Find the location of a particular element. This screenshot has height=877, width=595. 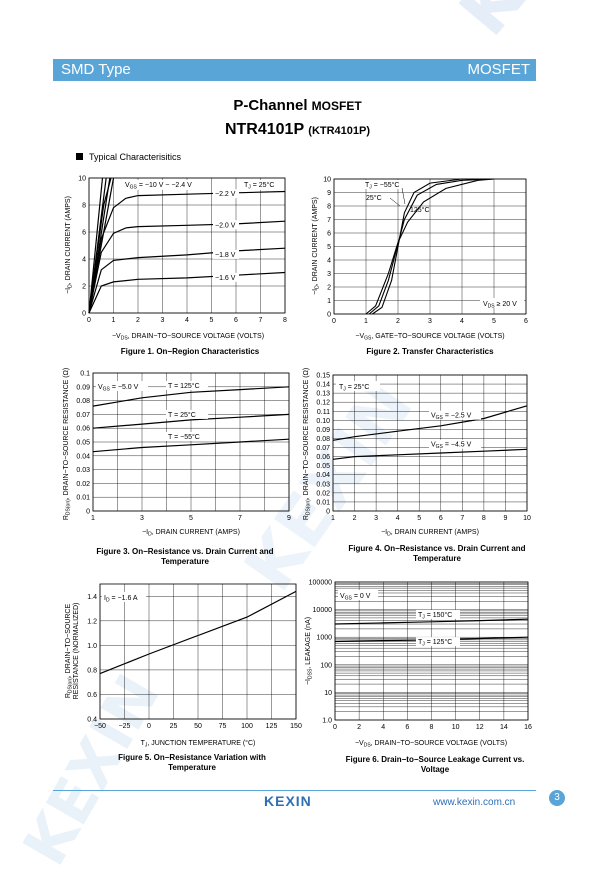

y-tick-label: 9 is located at coordinates (329, 193).